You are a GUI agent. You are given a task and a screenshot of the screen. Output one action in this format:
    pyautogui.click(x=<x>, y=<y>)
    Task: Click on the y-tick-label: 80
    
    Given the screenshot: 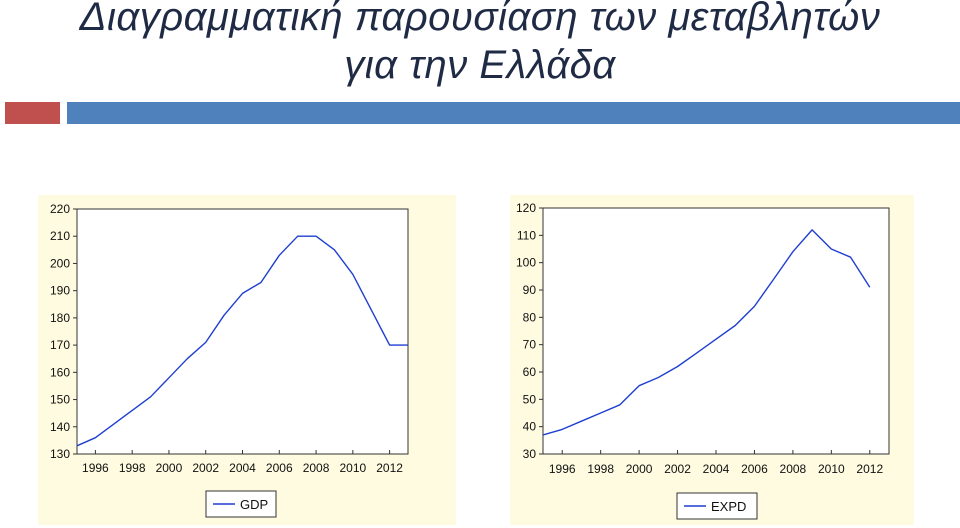 What is the action you would take?
    pyautogui.click(x=530, y=317)
    